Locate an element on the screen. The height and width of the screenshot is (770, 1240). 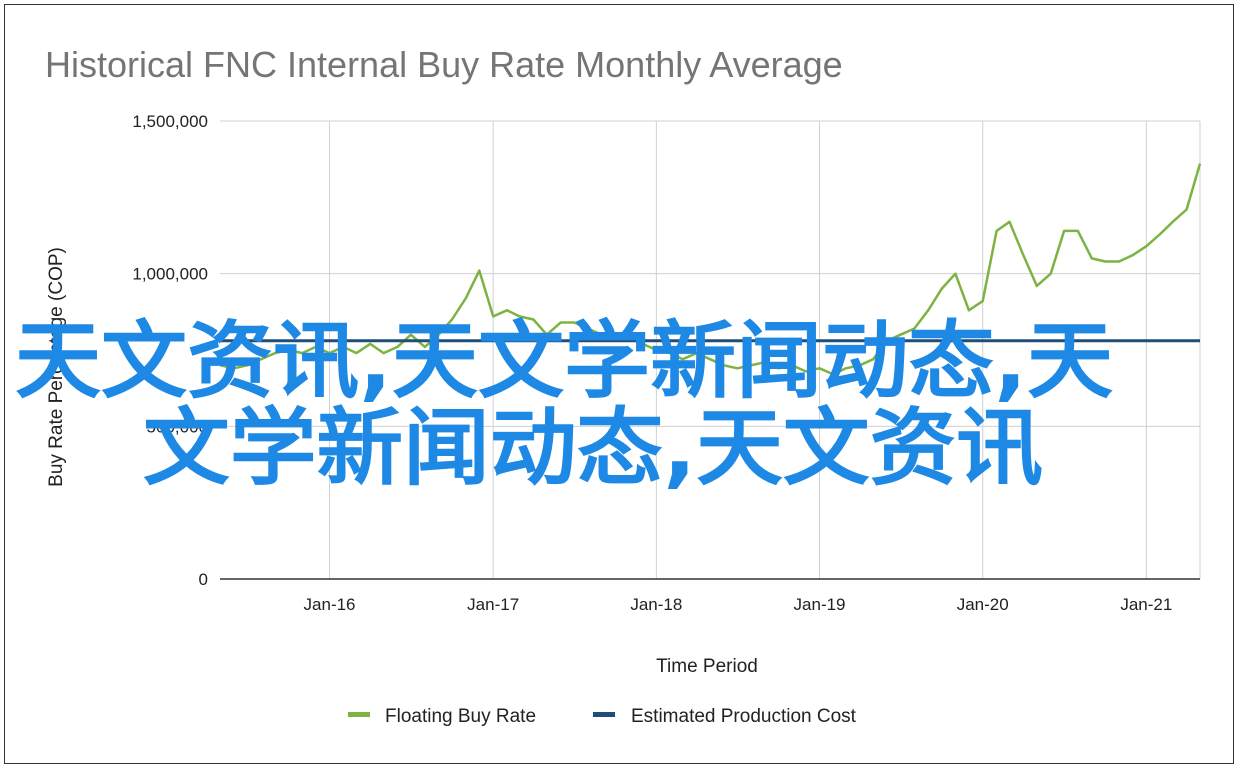
overlay-text-line-2: 文学新闻动态,天文资讯 is located at coordinates (593, 448).